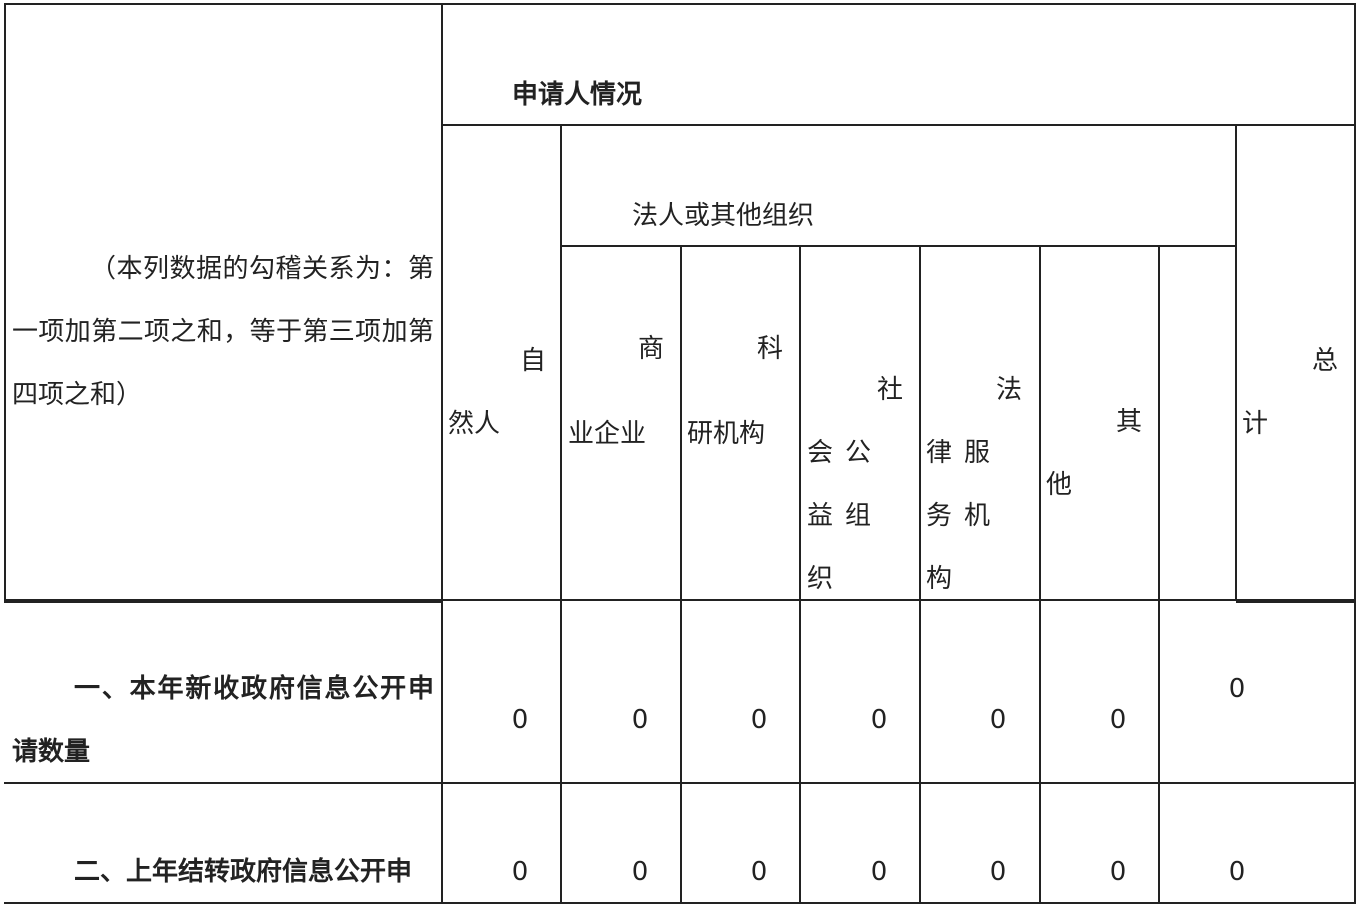 The width and height of the screenshot is (1358, 906). What do you see at coordinates (723, 216) in the screenshot?
I see `header-legal-or-other-org: 法人或其他组织` at bounding box center [723, 216].